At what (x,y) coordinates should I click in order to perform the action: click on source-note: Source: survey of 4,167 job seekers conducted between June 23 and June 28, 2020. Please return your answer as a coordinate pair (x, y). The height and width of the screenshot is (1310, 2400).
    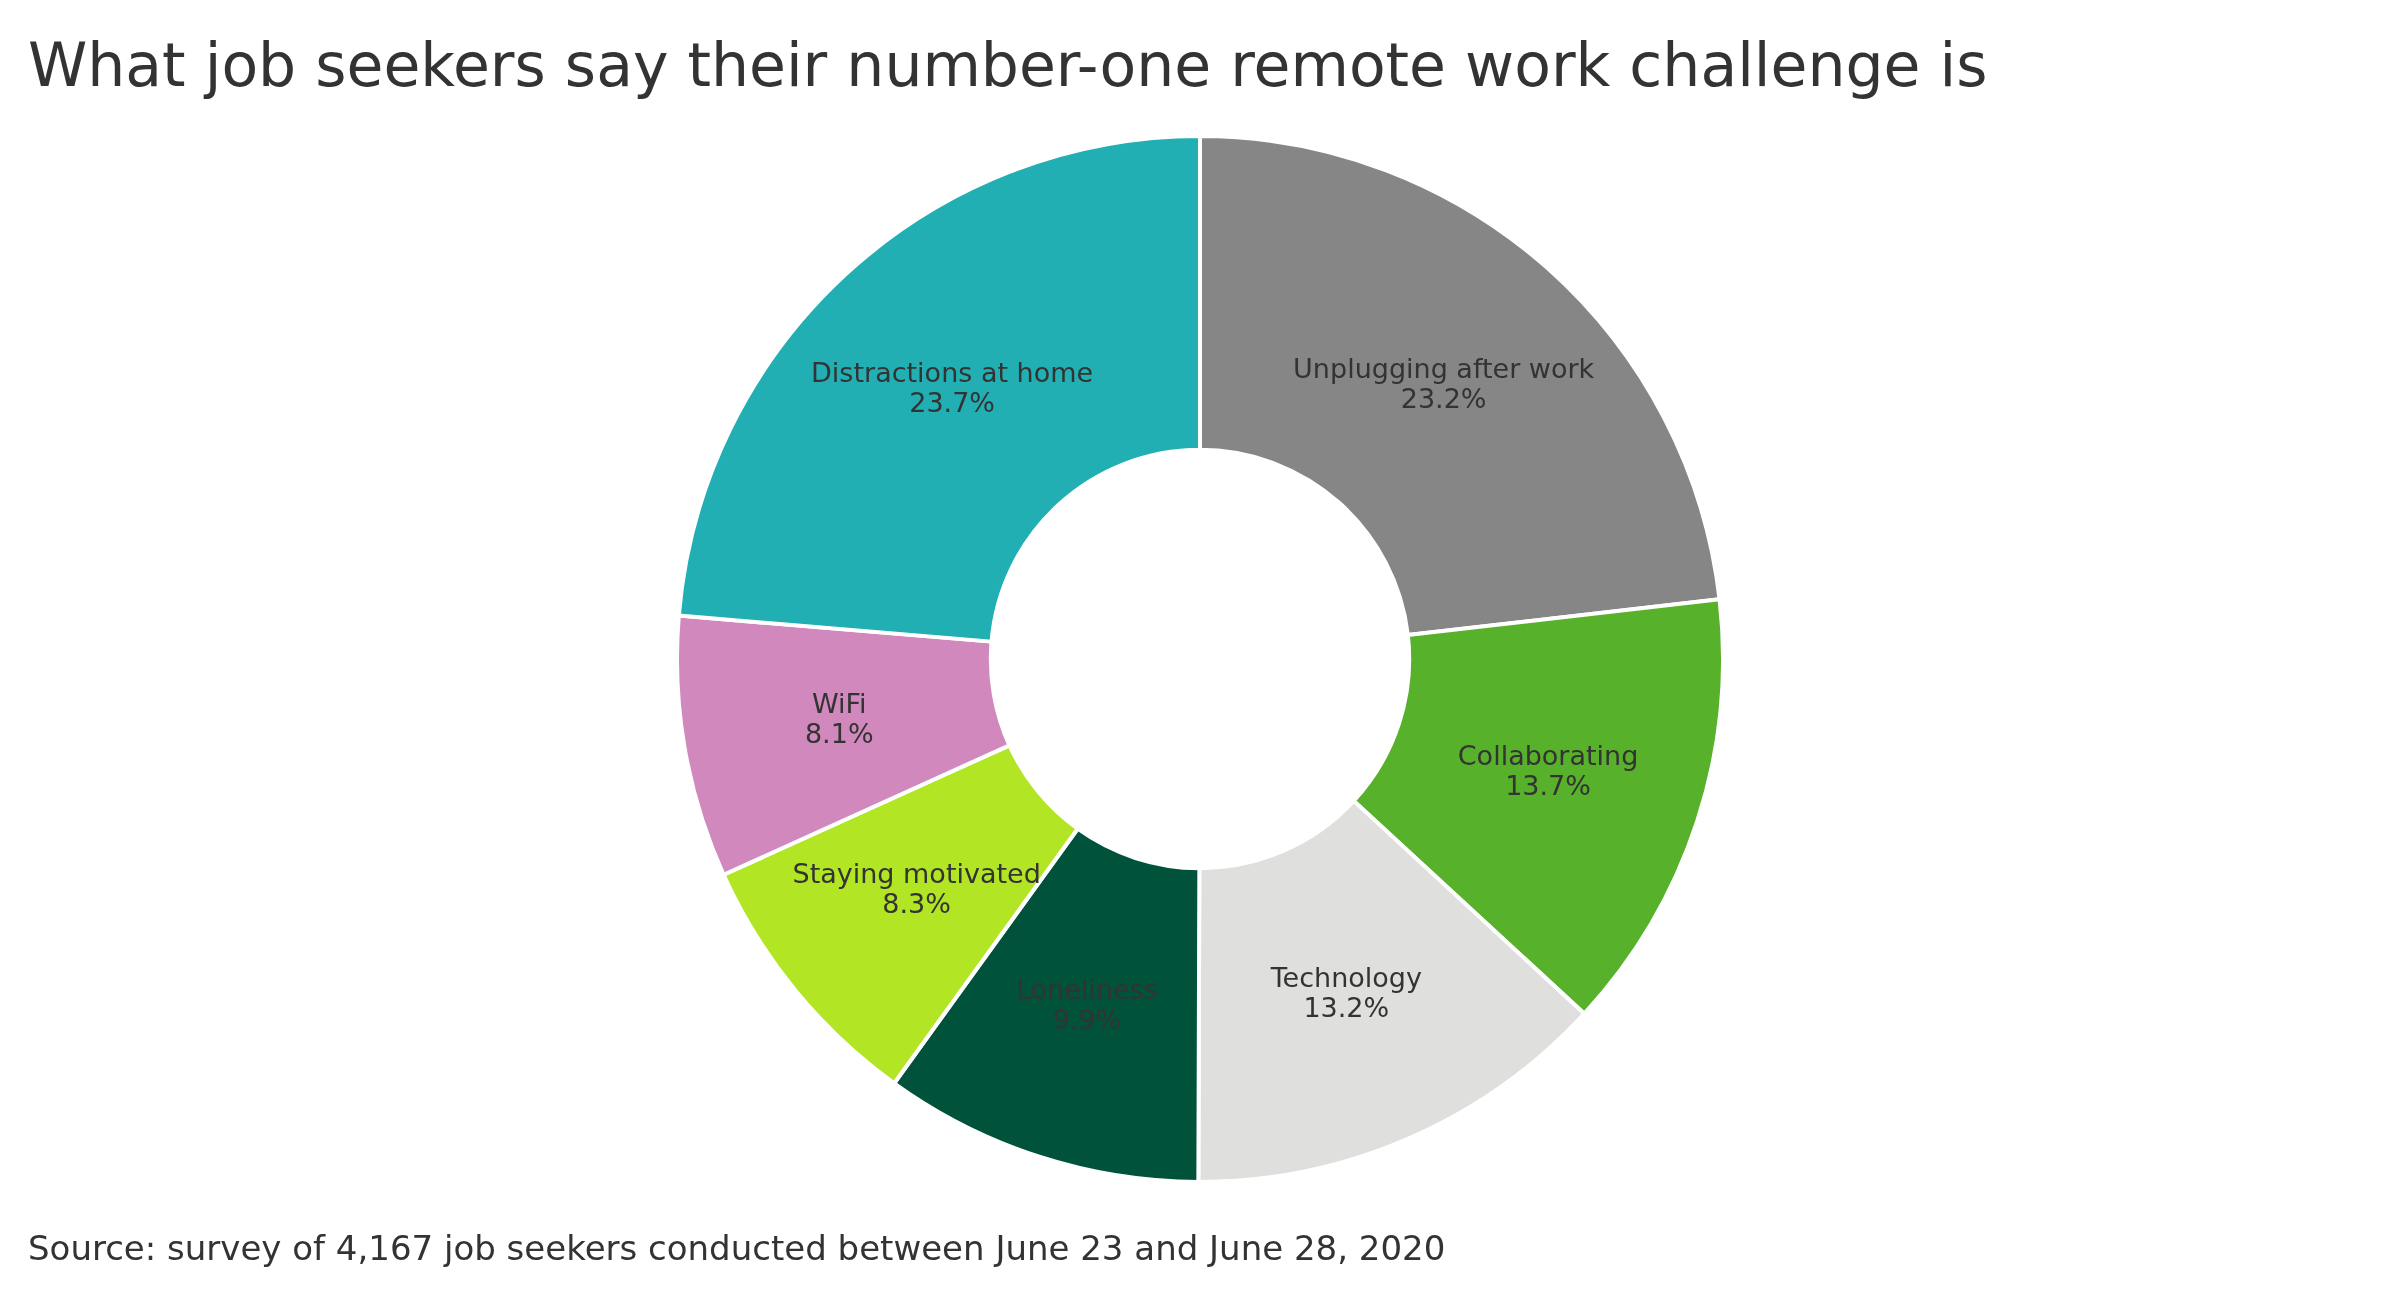
    Looking at the image, I should click on (737, 1248).